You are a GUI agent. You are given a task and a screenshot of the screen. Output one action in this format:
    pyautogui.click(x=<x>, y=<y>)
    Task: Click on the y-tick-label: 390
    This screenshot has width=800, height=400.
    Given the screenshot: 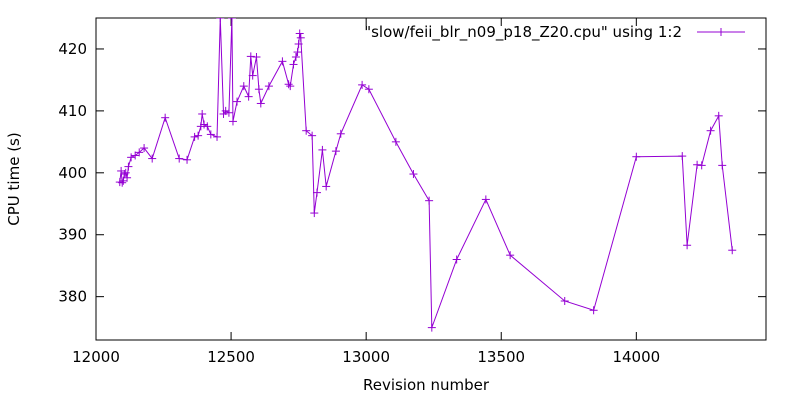 What is the action you would take?
    pyautogui.click(x=72, y=235)
    